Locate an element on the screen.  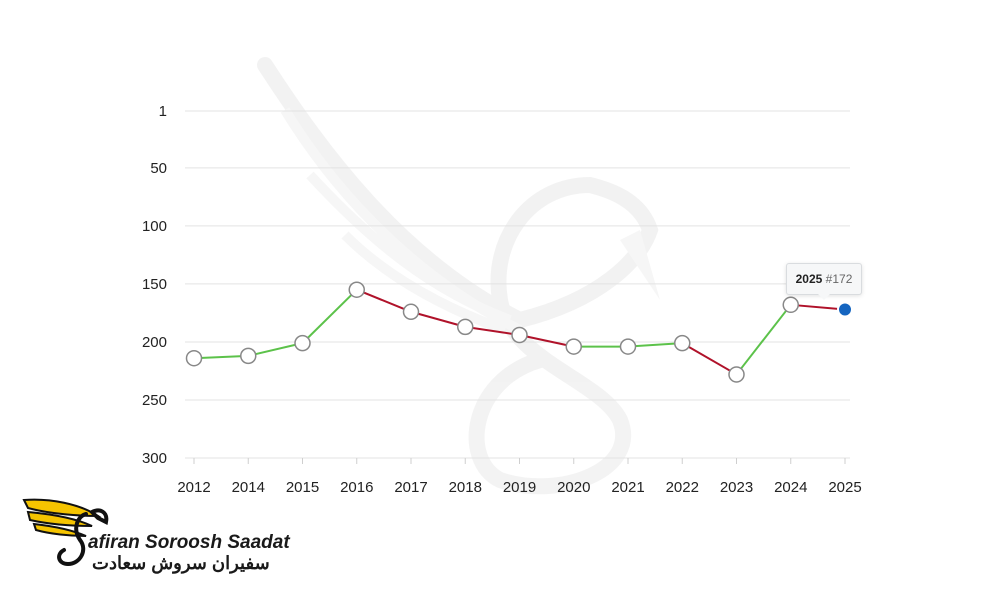
x-tick-label: 2015 is located at coordinates (302, 487).